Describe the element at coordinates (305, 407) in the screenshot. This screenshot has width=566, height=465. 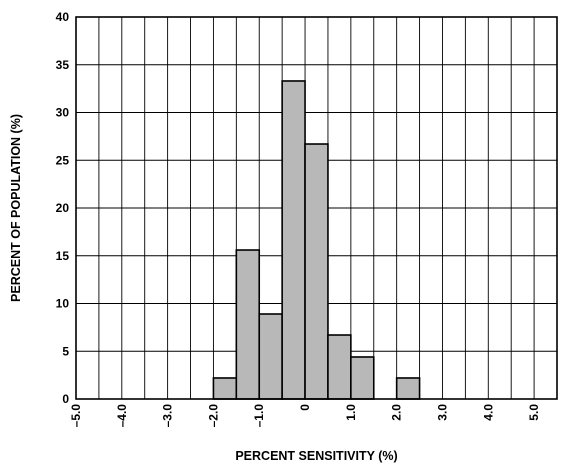
I see `x-tick-label: 0` at that location.